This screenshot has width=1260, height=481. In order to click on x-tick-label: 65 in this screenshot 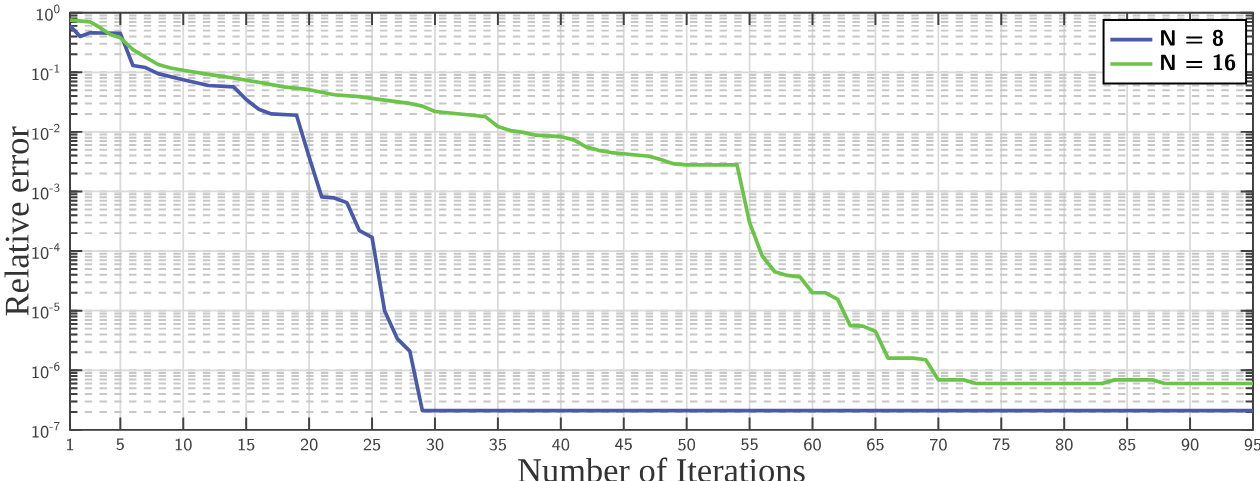, I will do `click(875, 444)`.